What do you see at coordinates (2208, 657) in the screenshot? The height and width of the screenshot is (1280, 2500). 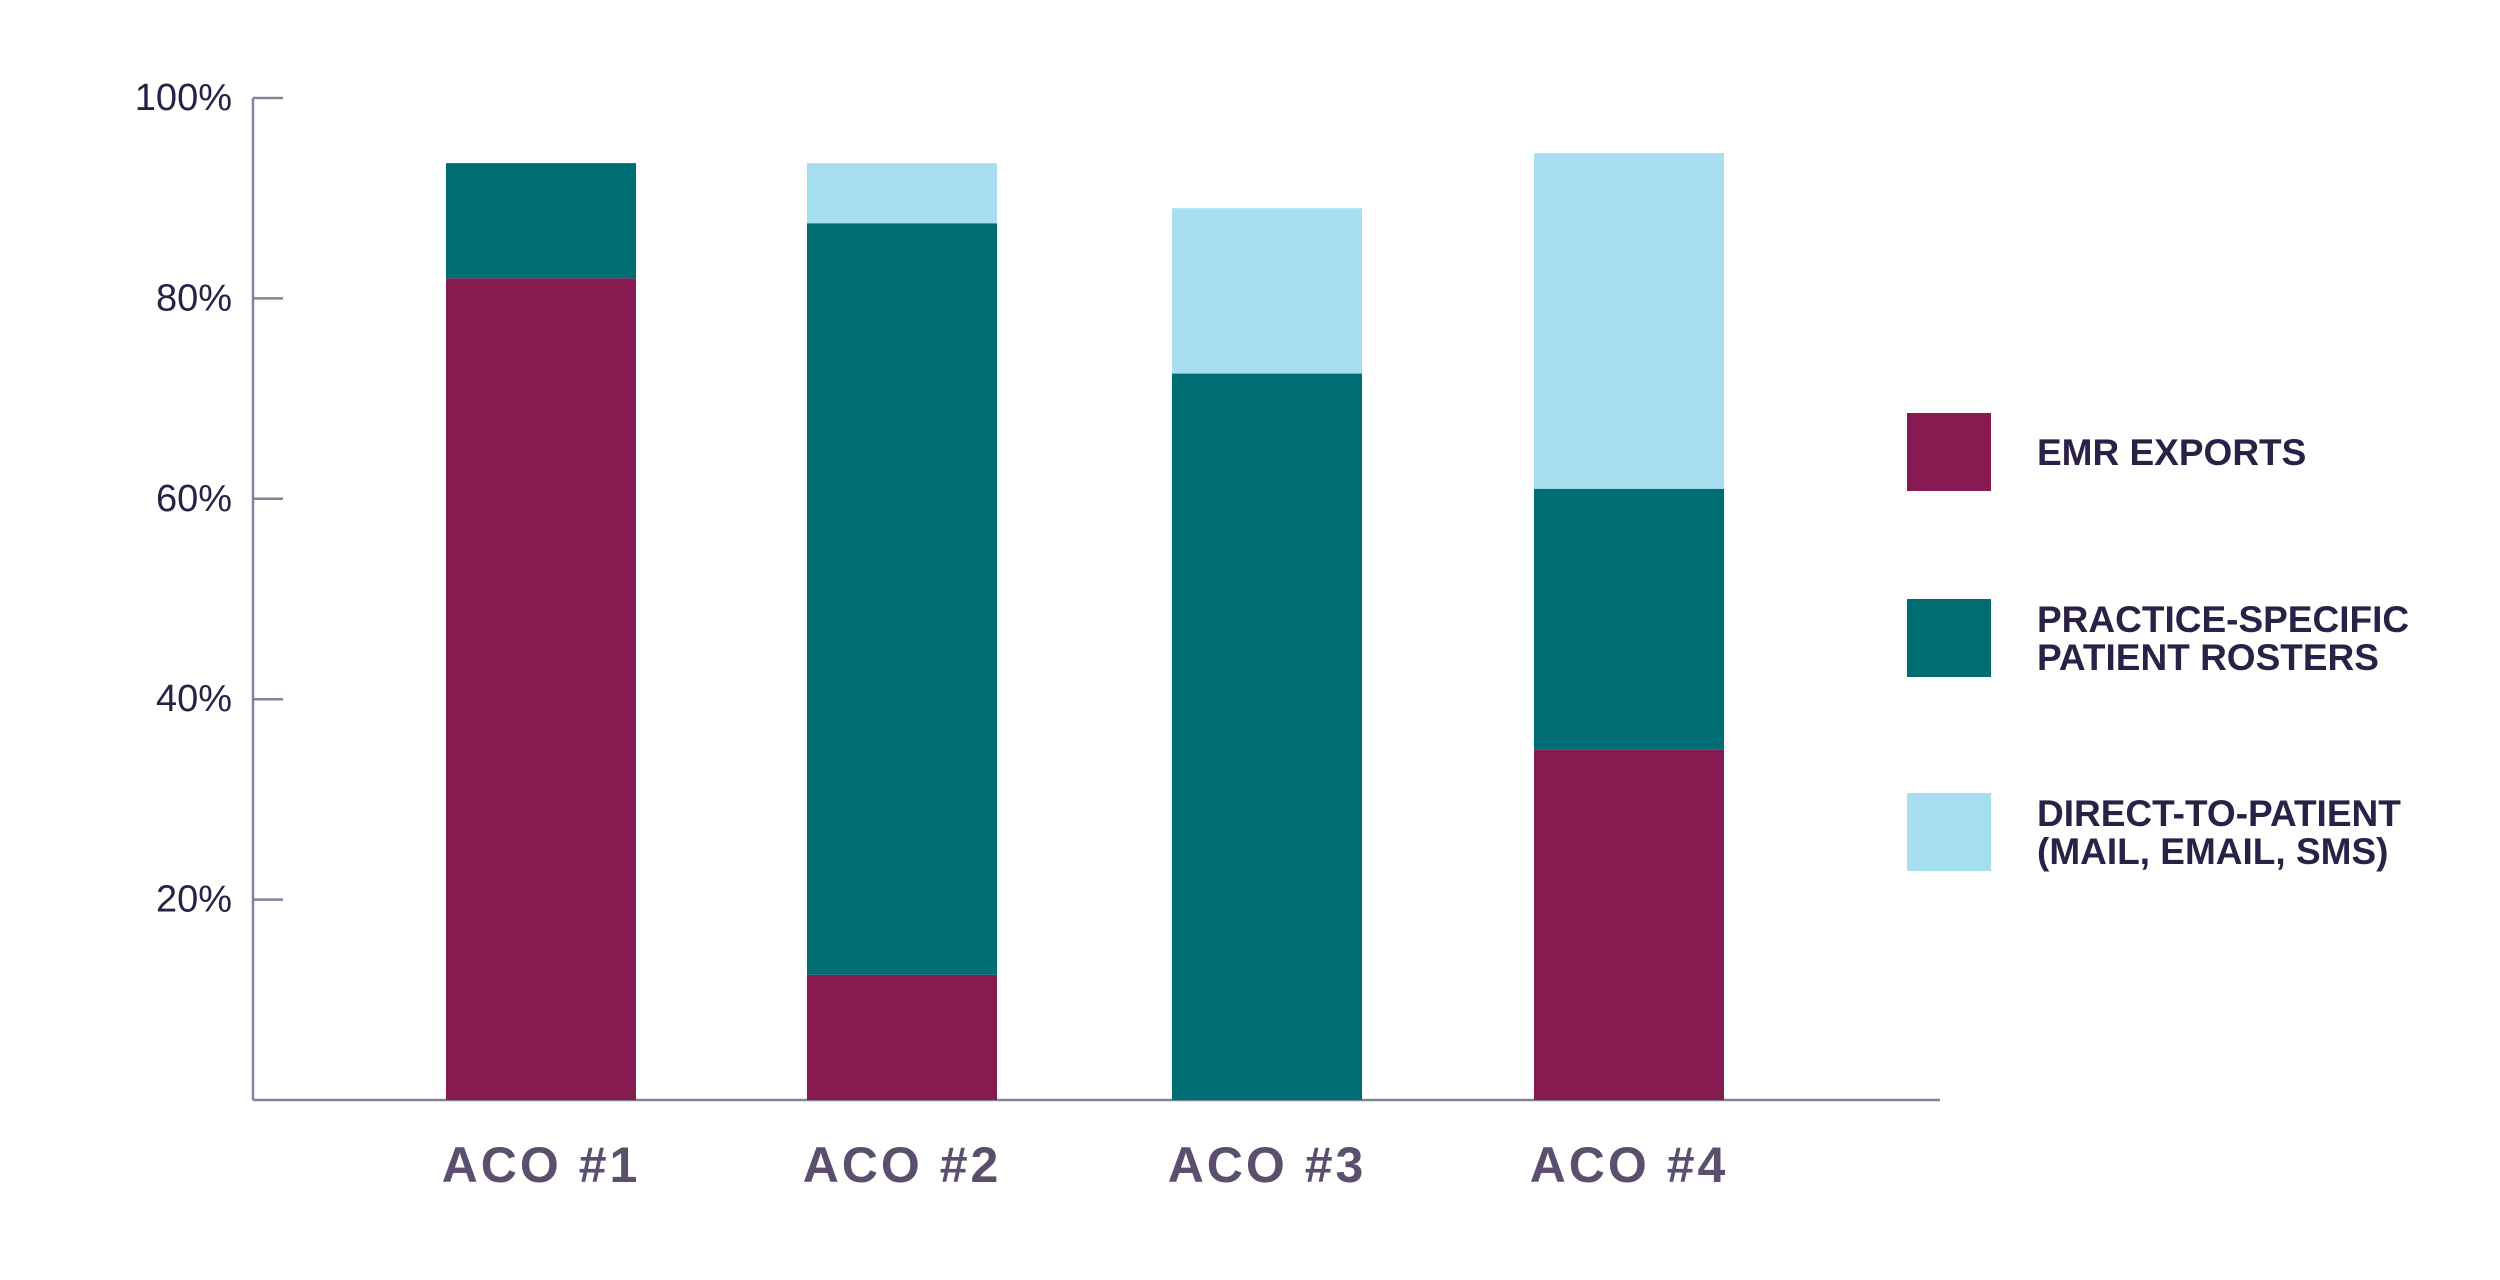 I see `legend-label-2-line-2: PATIENT ROSTERS` at bounding box center [2208, 657].